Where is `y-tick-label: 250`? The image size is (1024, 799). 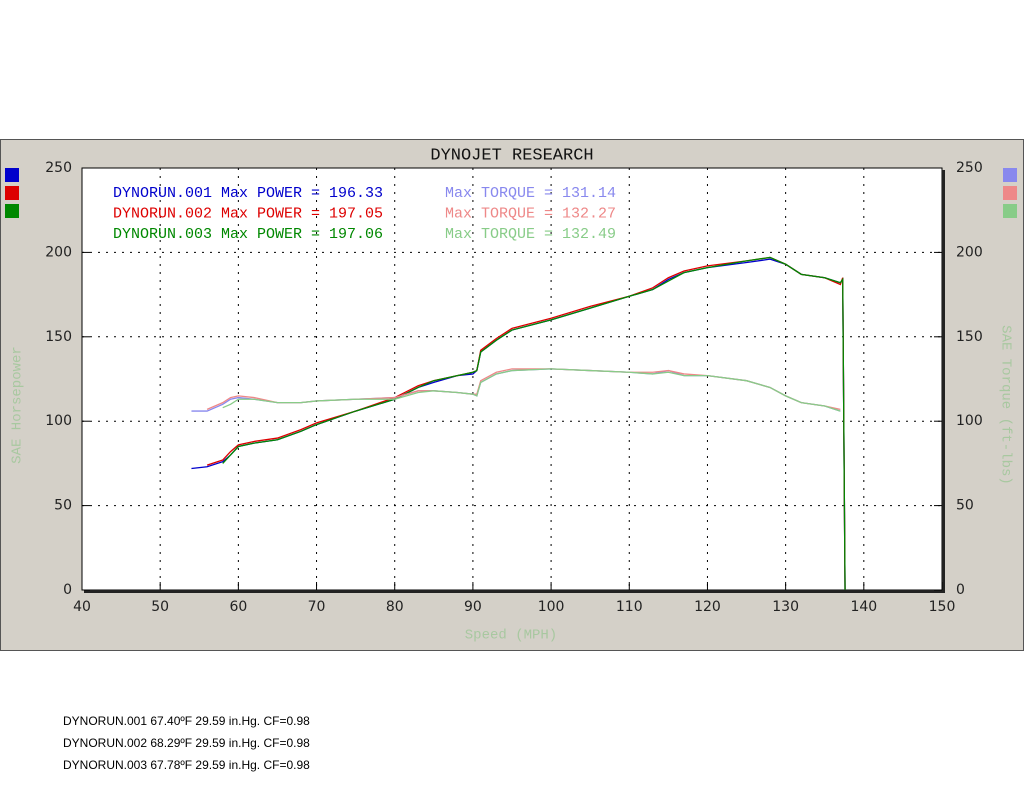 y-tick-label: 250 is located at coordinates (58, 168).